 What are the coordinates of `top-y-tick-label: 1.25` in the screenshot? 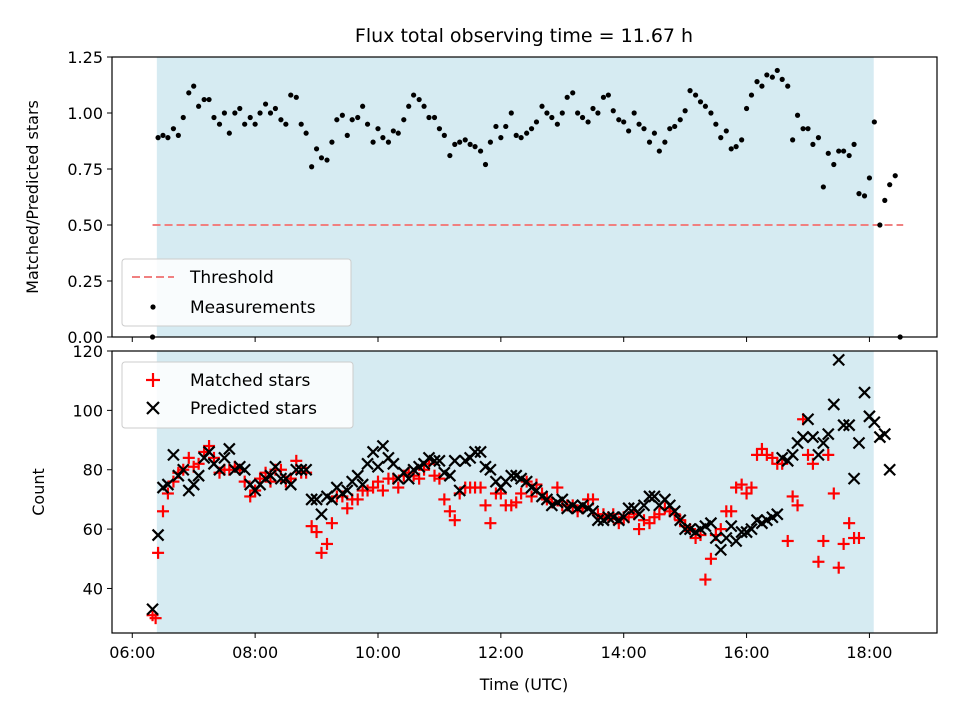 It's located at (85, 57).